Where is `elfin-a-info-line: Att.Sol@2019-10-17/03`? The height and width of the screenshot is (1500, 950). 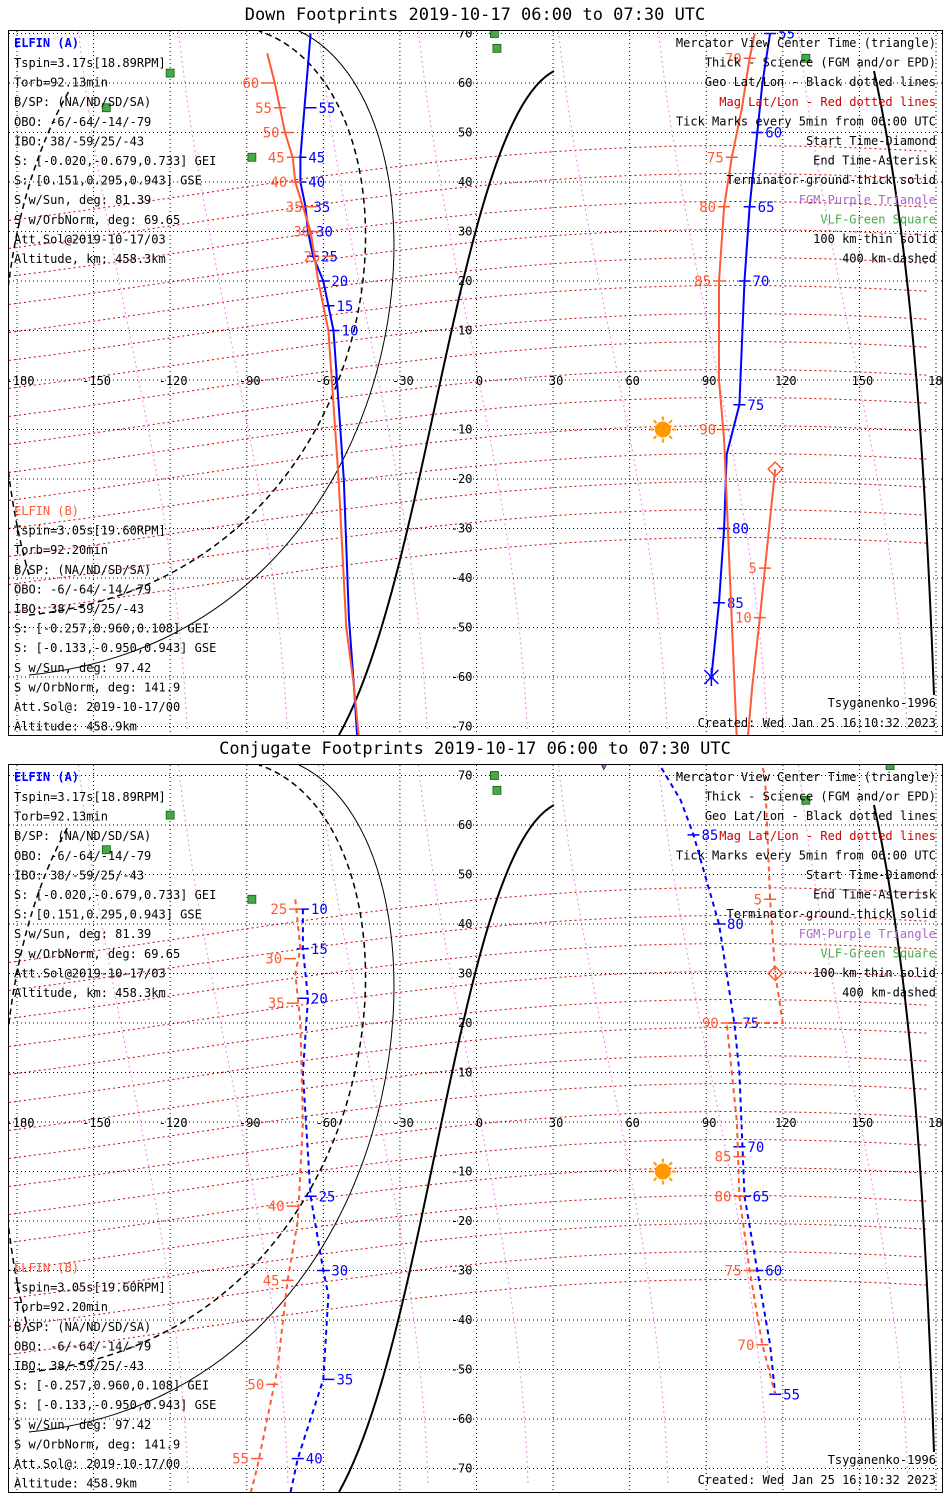 elfin-a-info-line: Att.Sol@2019-10-17/03 is located at coordinates (90, 239).